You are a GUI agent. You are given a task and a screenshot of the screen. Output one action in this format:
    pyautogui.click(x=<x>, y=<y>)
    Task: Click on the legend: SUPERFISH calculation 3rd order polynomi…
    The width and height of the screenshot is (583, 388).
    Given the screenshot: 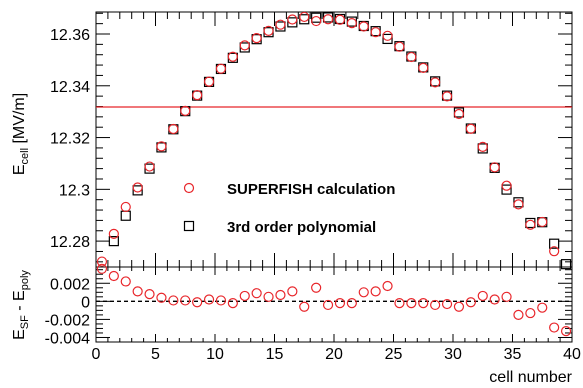 What is the action you would take?
    pyautogui.click(x=289, y=208)
    